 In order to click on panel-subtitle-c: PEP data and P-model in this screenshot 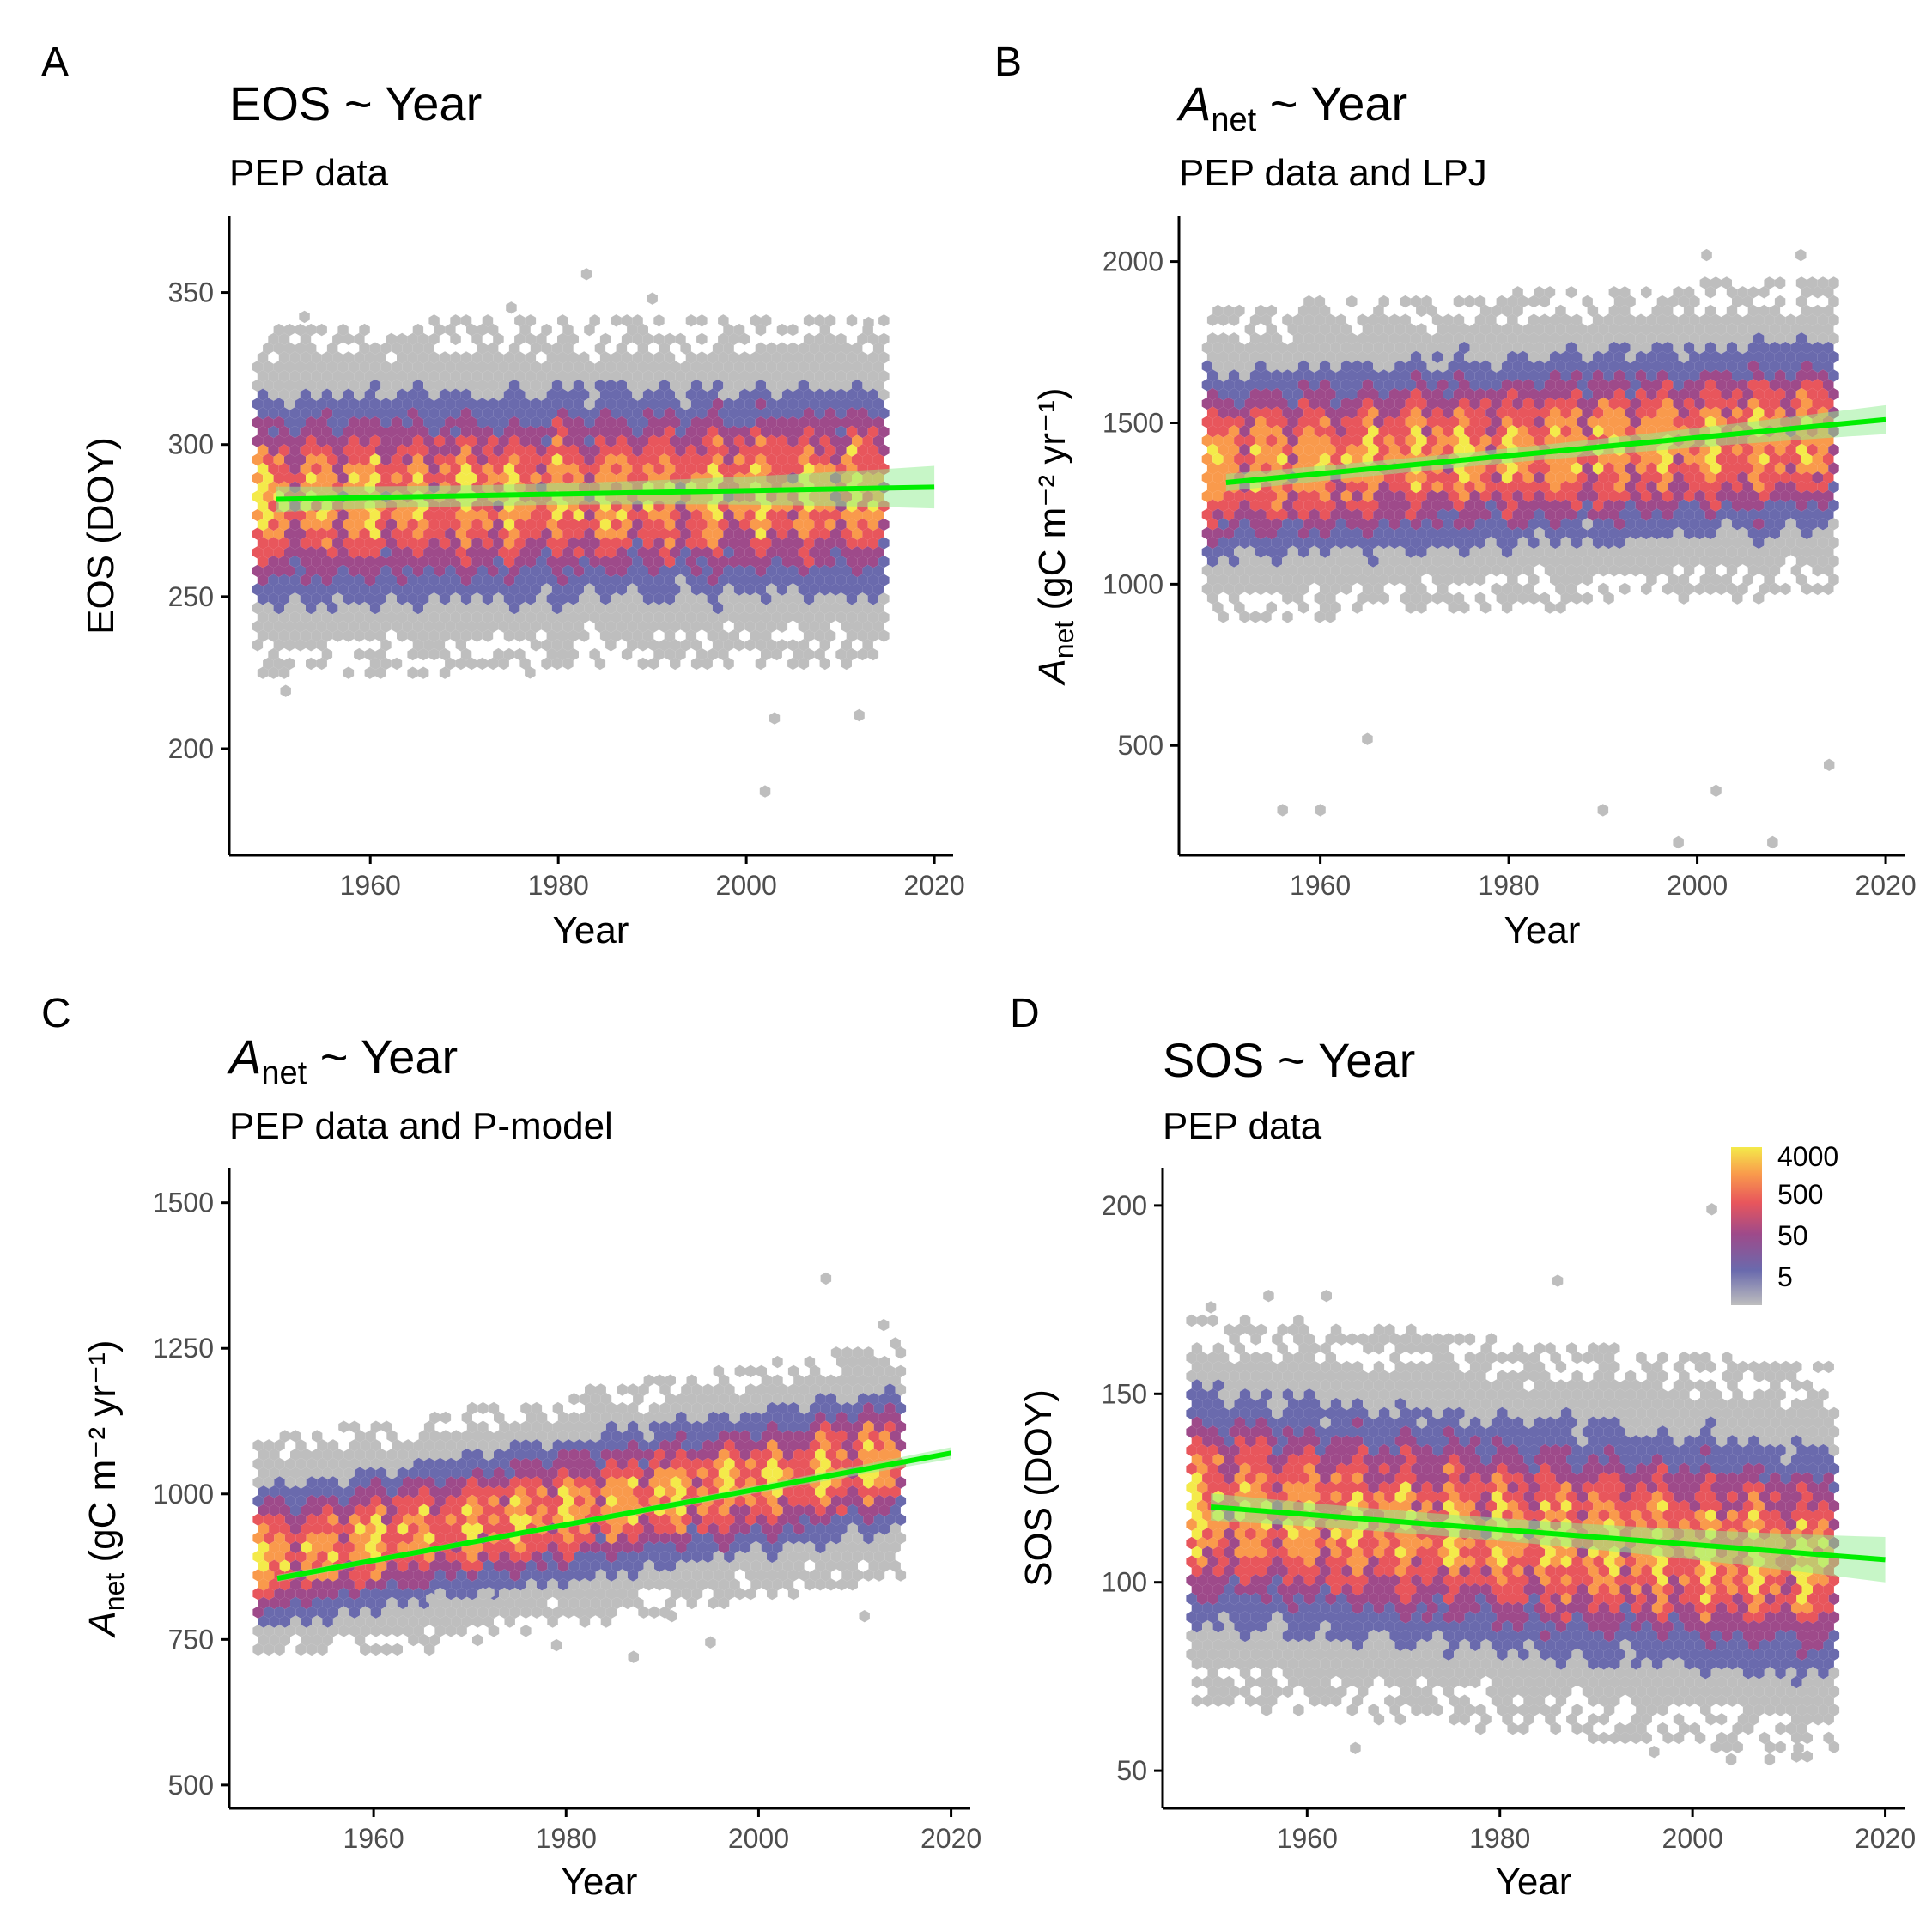, I will do `click(421, 1126)`.